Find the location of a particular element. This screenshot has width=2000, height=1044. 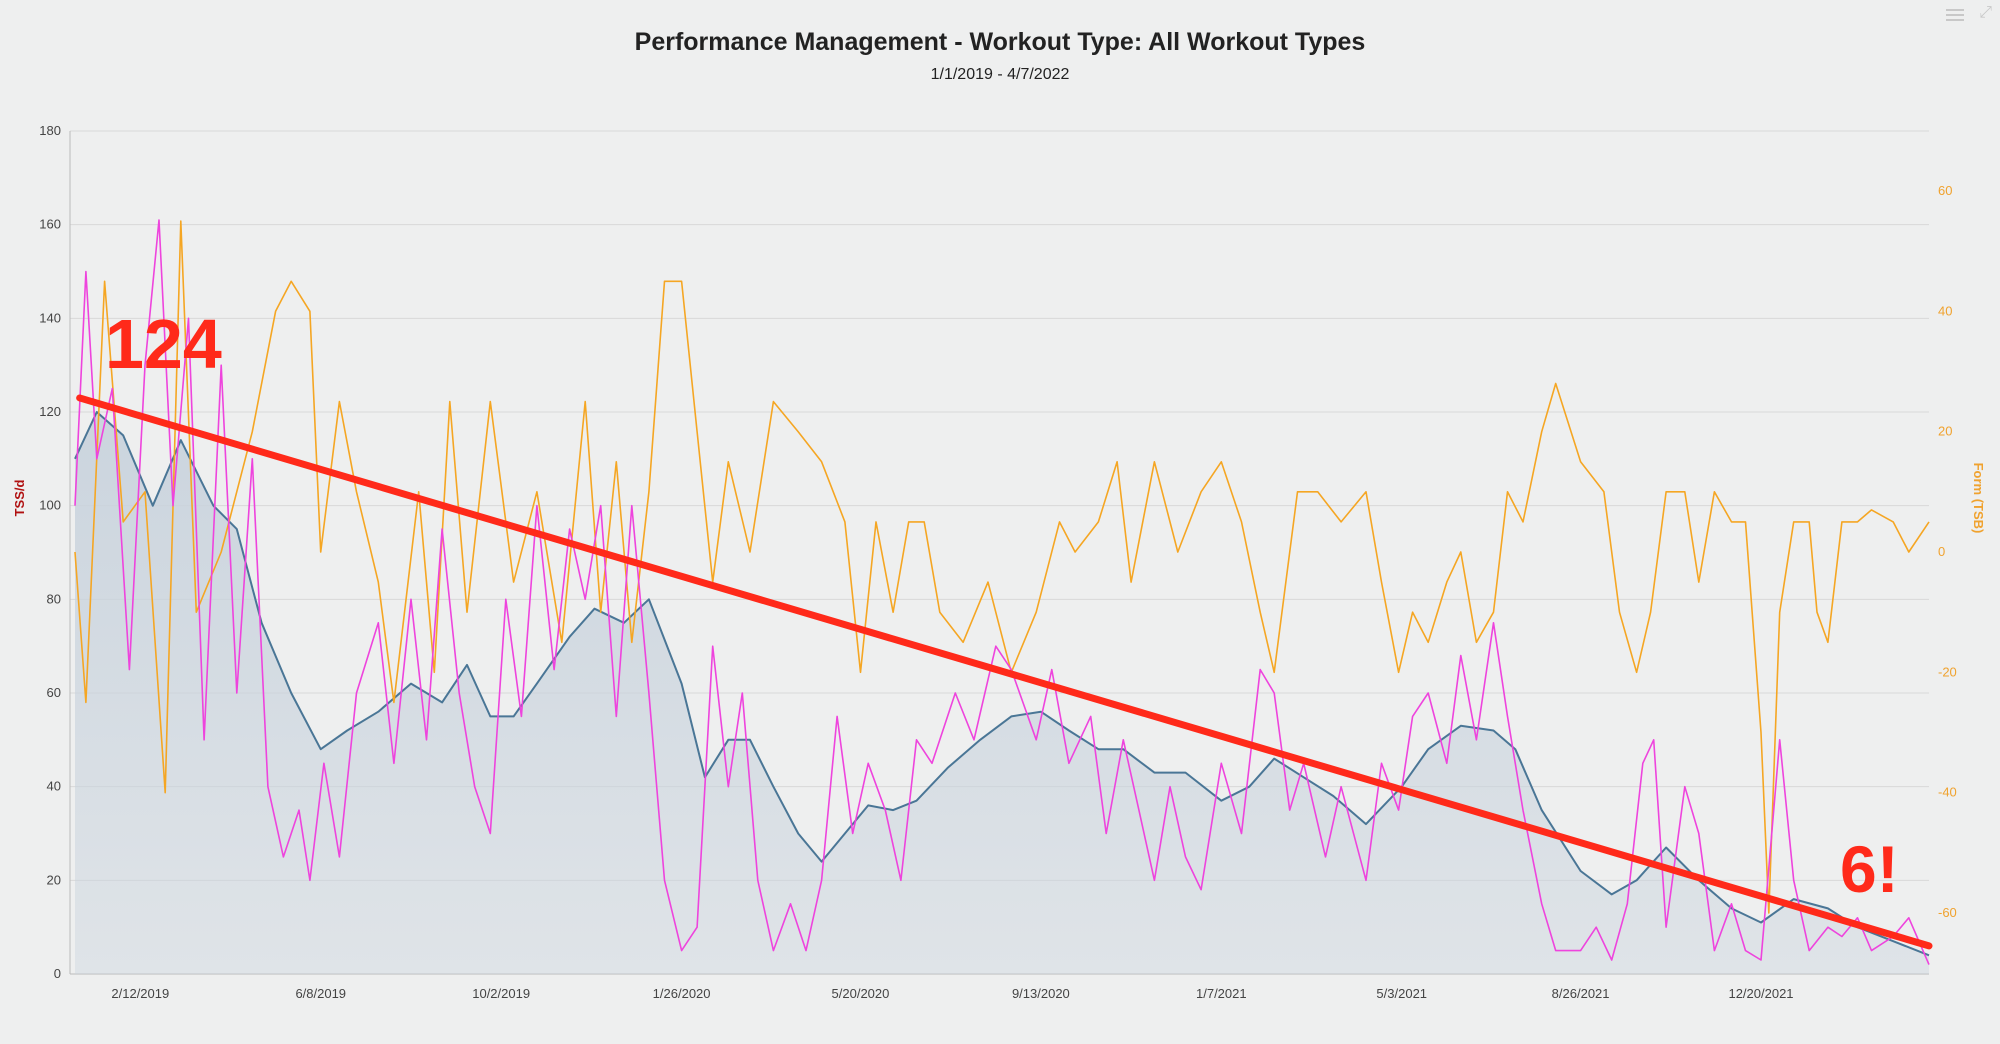

x-tick-label: 2/12/2019 is located at coordinates (140, 993).